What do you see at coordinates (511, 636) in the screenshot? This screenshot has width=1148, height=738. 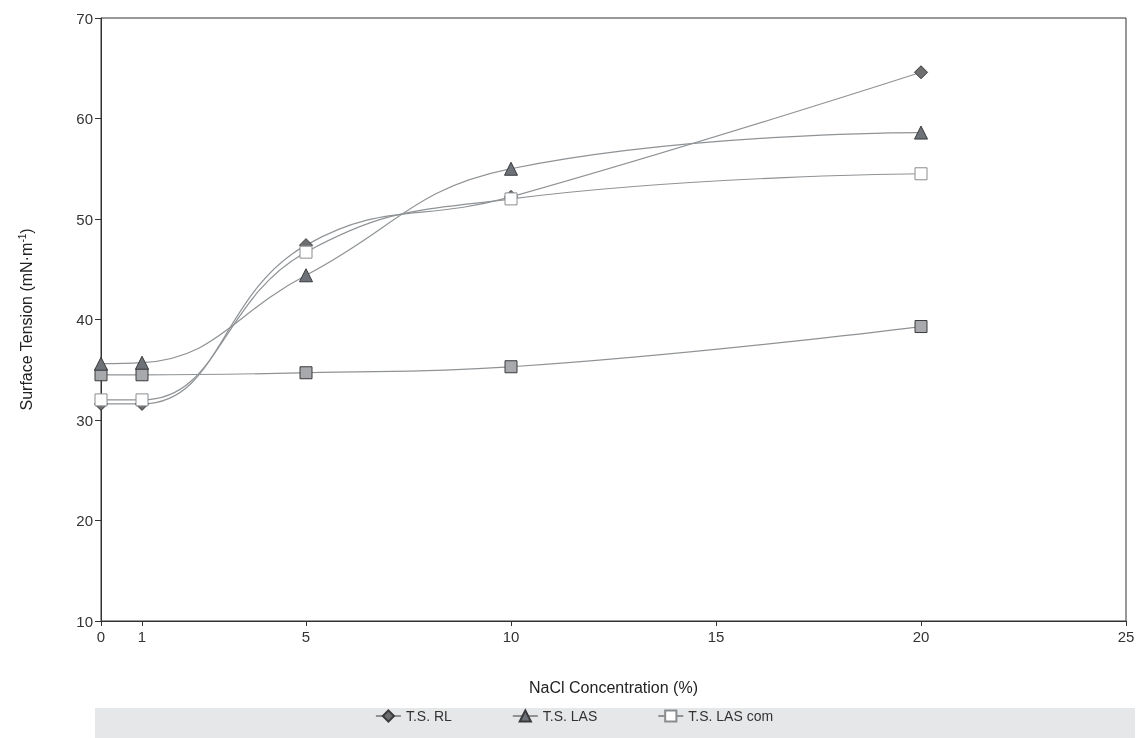 I see `x-tick-label: 10` at bounding box center [511, 636].